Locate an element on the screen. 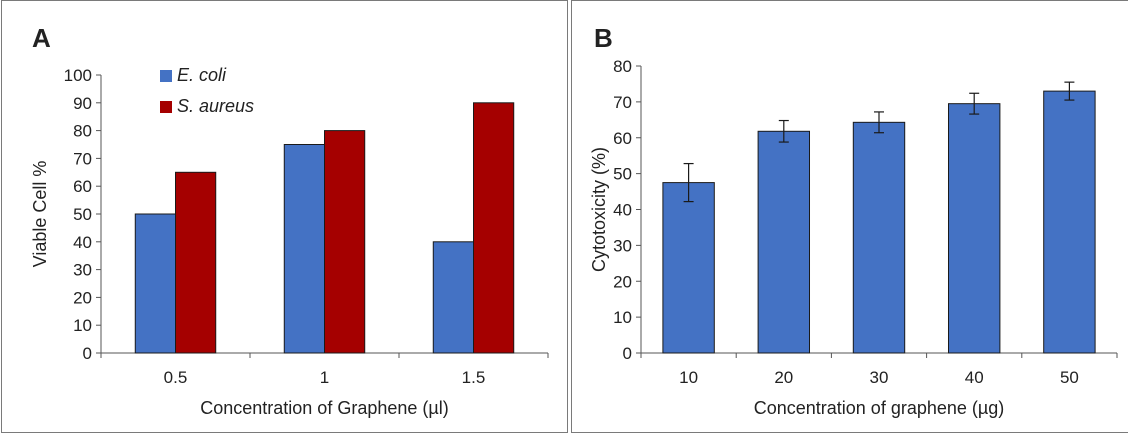 This screenshot has height=435, width=1128. chart-b-x-tick-label: 10 is located at coordinates (688, 377).